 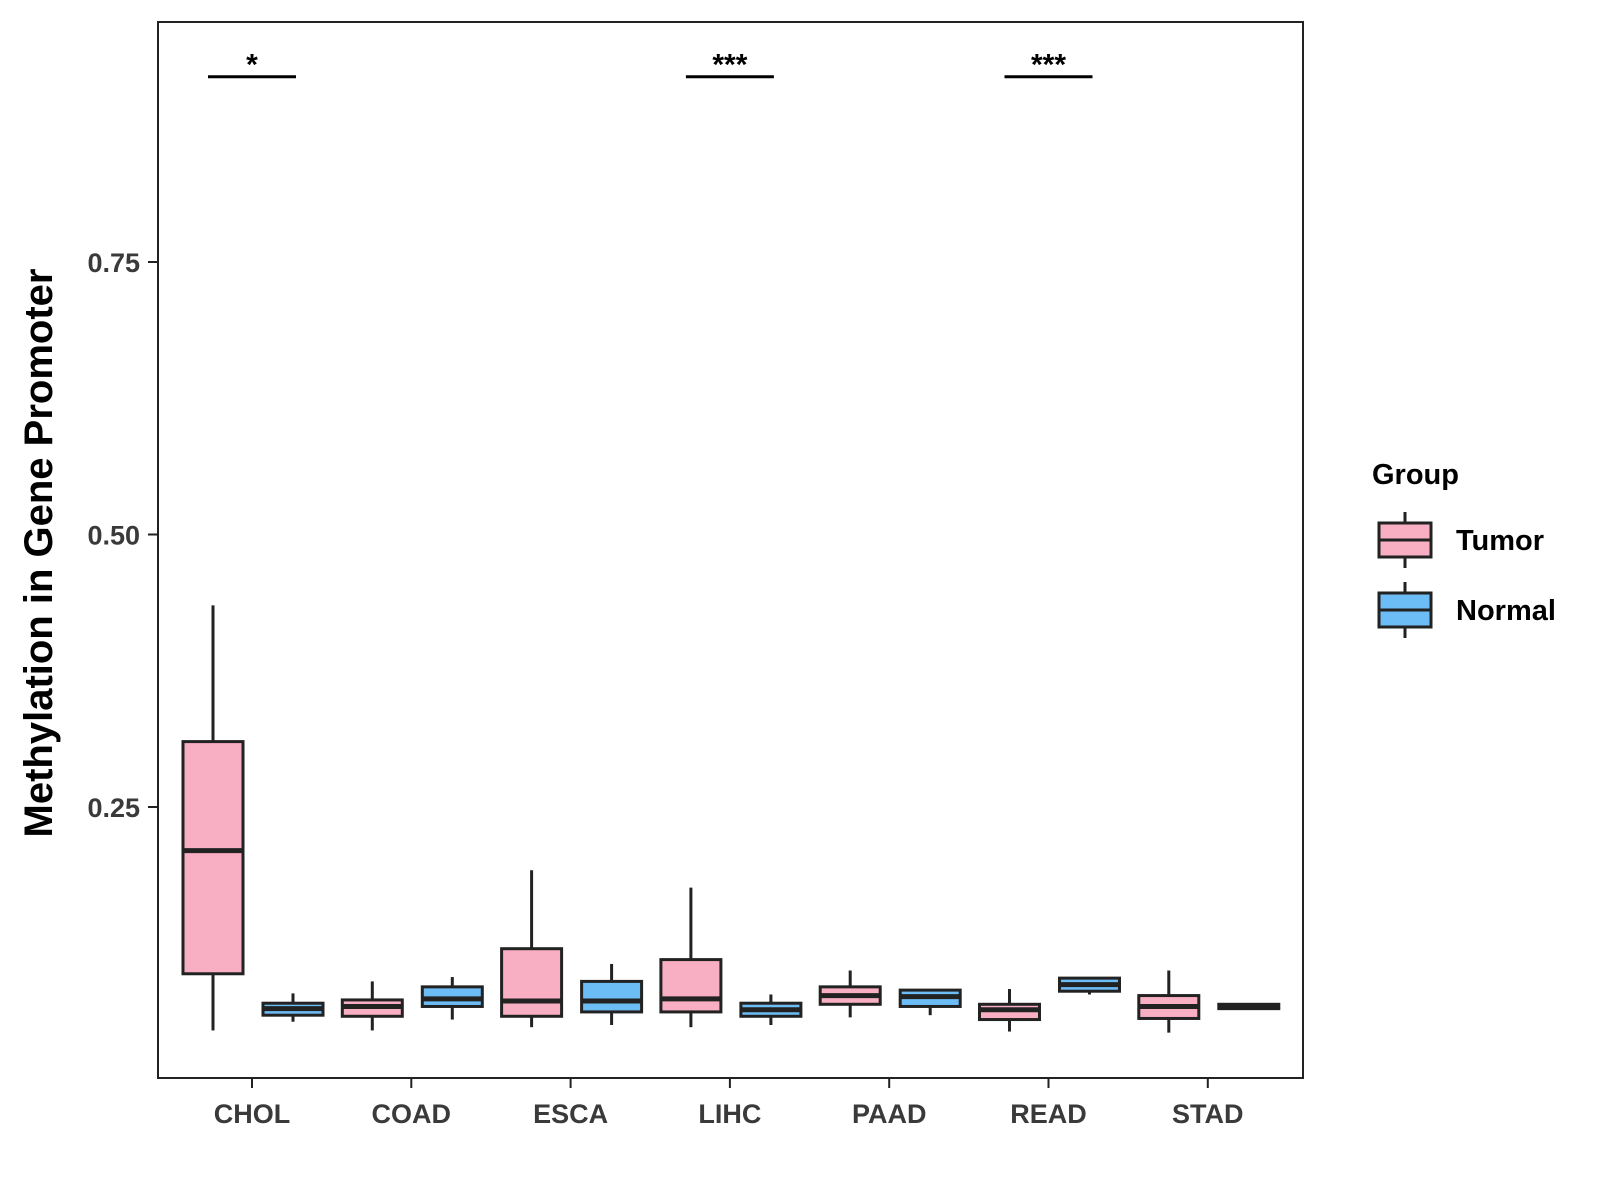 I want to click on y-tick-label: 0.50, so click(x=113, y=536).